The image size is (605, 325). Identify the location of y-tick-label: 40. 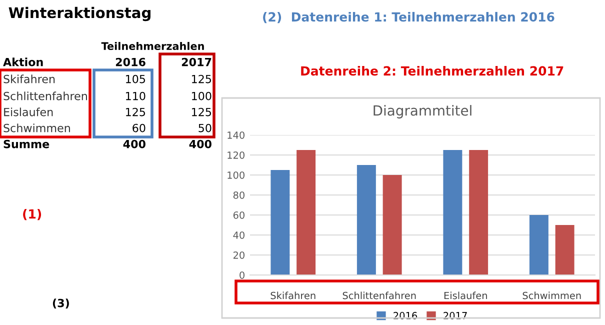
(238, 235).